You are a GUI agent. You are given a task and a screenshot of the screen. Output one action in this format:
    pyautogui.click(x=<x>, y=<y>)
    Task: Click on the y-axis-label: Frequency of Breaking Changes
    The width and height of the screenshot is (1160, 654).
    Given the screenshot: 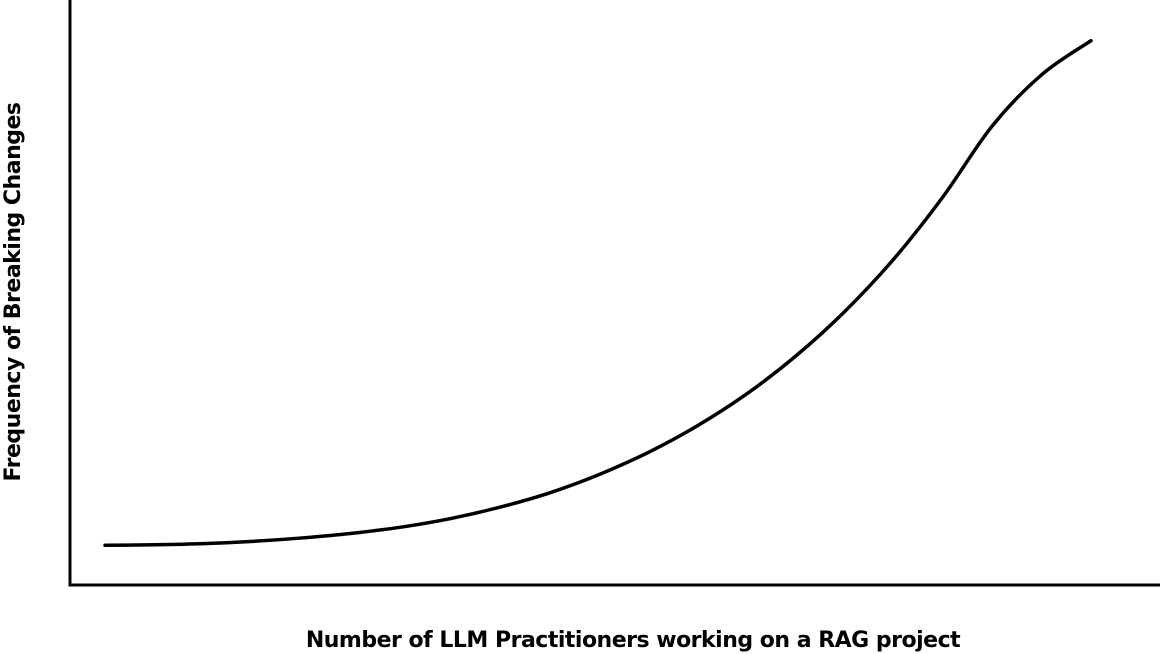 What is the action you would take?
    pyautogui.click(x=13, y=291)
    